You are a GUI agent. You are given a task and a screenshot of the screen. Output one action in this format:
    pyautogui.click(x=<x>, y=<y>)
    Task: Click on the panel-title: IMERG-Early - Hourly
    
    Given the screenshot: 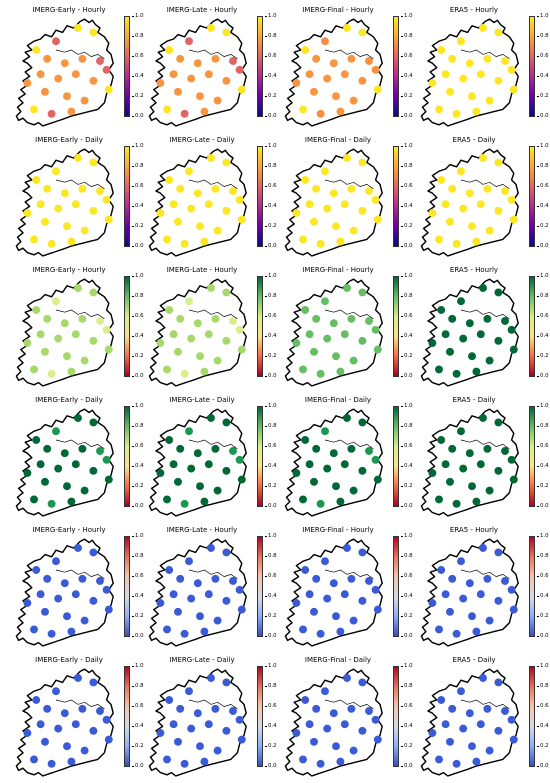 What is the action you would take?
    pyautogui.click(x=69, y=270)
    